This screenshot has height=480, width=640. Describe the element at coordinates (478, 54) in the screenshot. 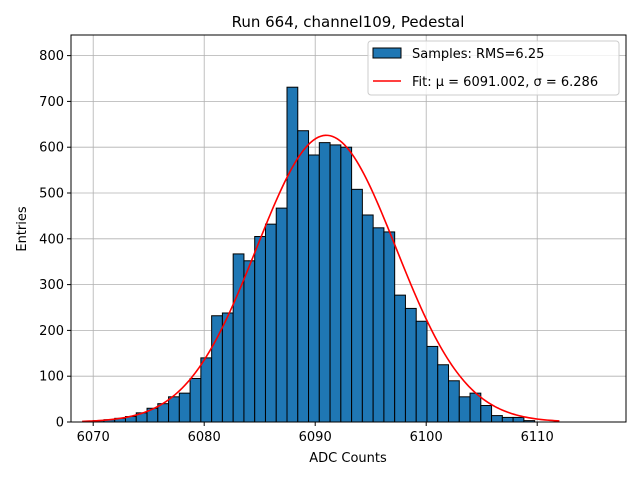

I see `legend-histogram-label: Samples: RMS=6.25` at that location.